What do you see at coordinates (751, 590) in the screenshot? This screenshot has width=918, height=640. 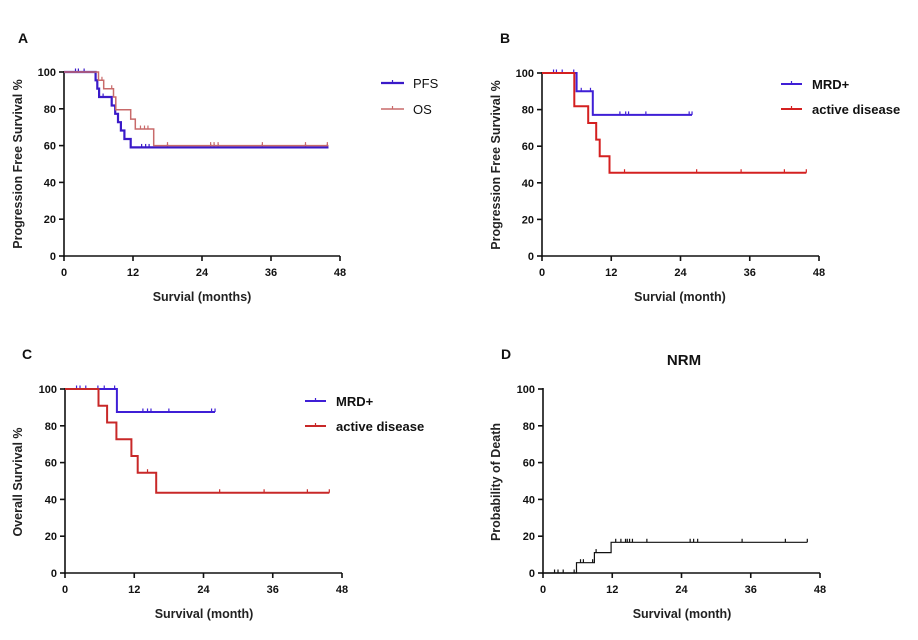 I see `x-tick-label-d: 36` at bounding box center [751, 590].